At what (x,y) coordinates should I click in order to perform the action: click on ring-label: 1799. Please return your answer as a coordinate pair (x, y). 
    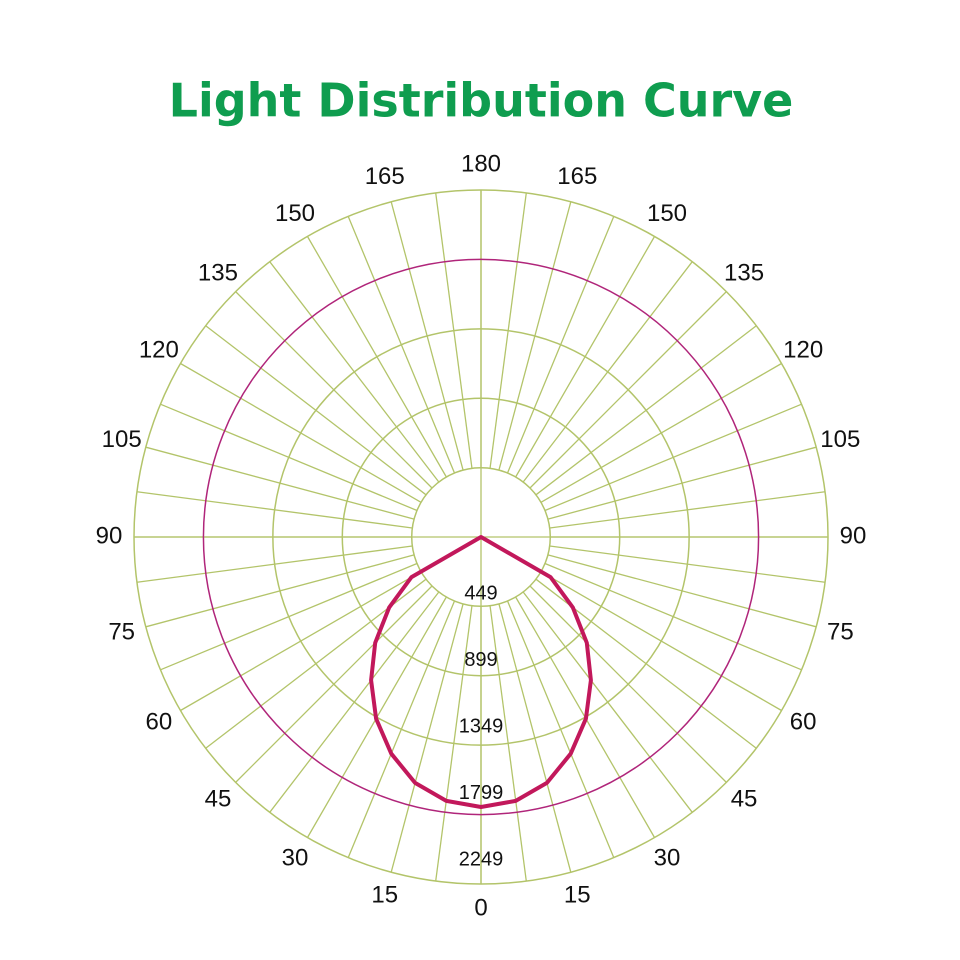
    Looking at the image, I should click on (481, 793).